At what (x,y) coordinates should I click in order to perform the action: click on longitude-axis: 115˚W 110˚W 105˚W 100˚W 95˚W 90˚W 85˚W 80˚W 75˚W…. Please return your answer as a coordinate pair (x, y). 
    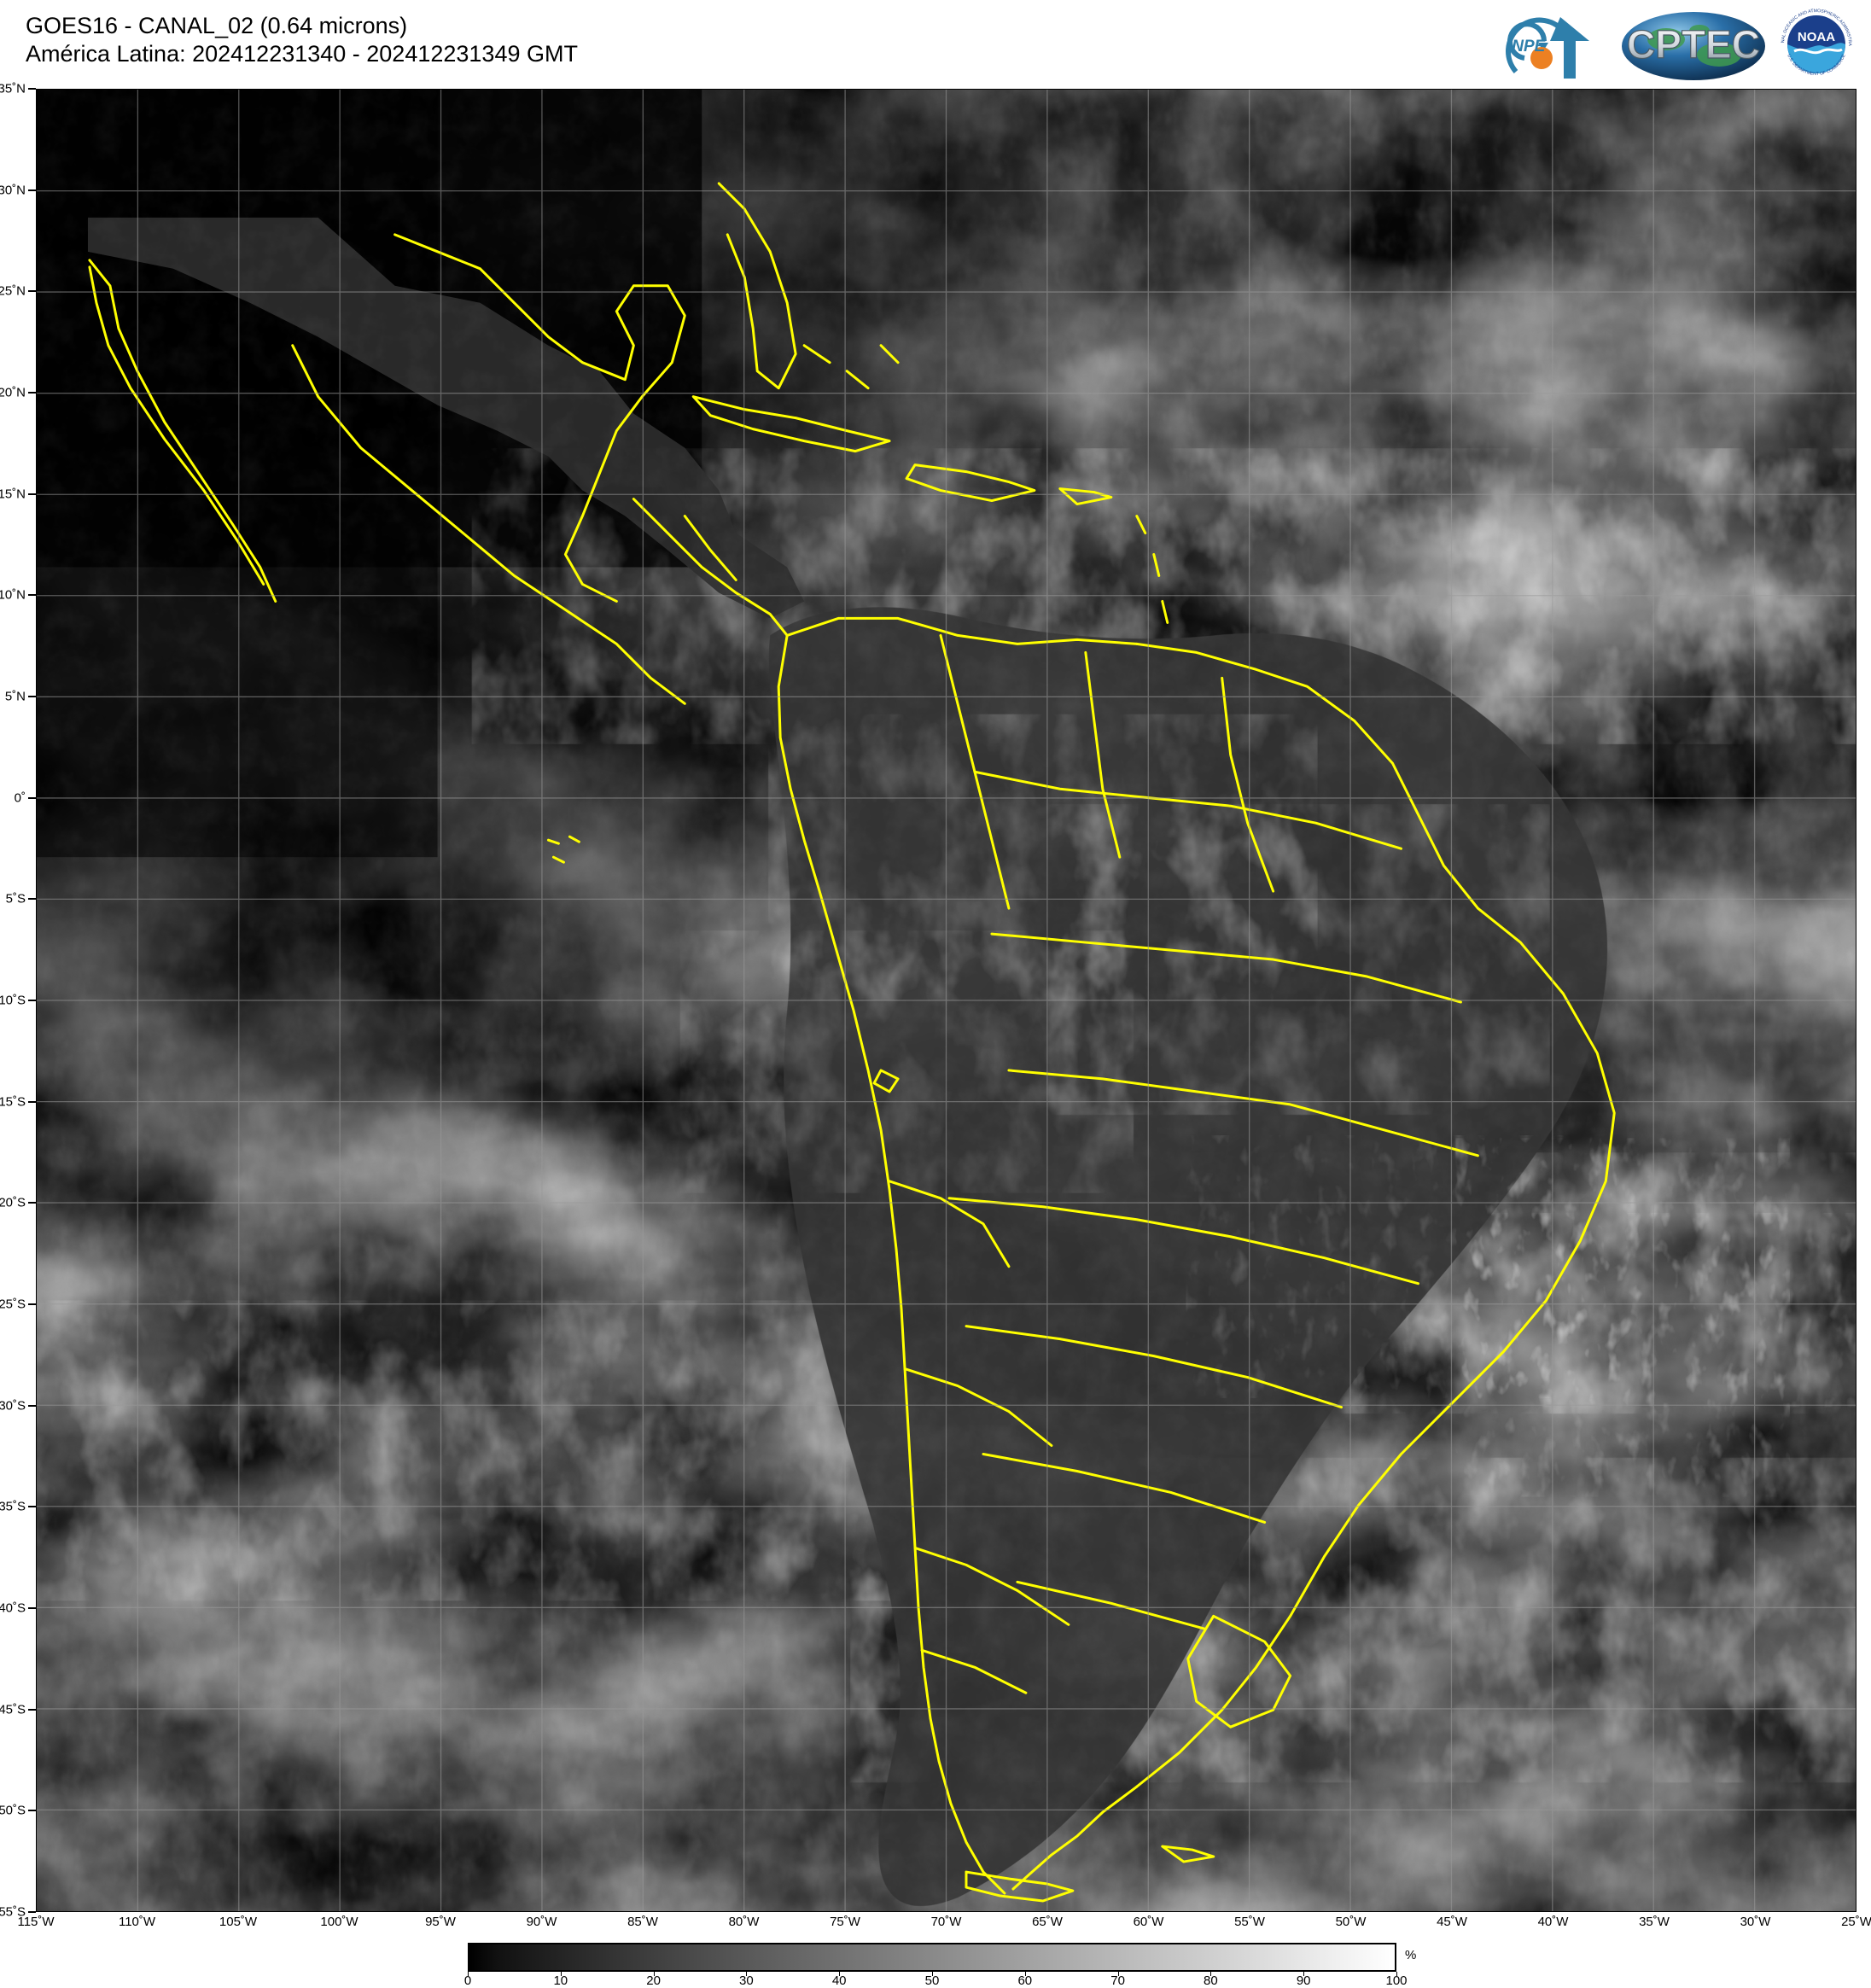
    Looking at the image, I should click on (944, 1928).